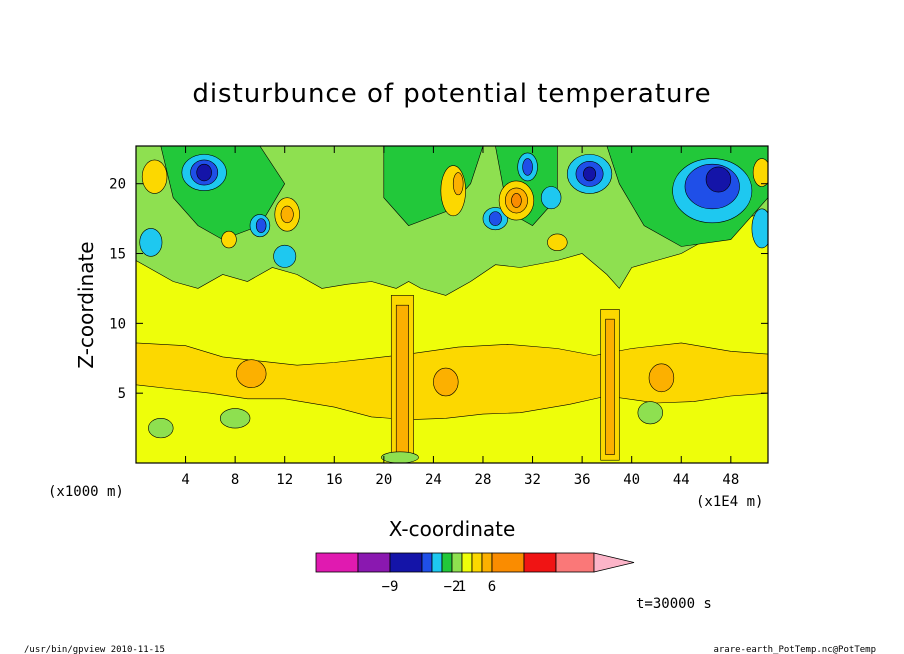 The height and width of the screenshot is (654, 904). What do you see at coordinates (117, 324) in the screenshot?
I see `y-tick-label: 10` at bounding box center [117, 324].